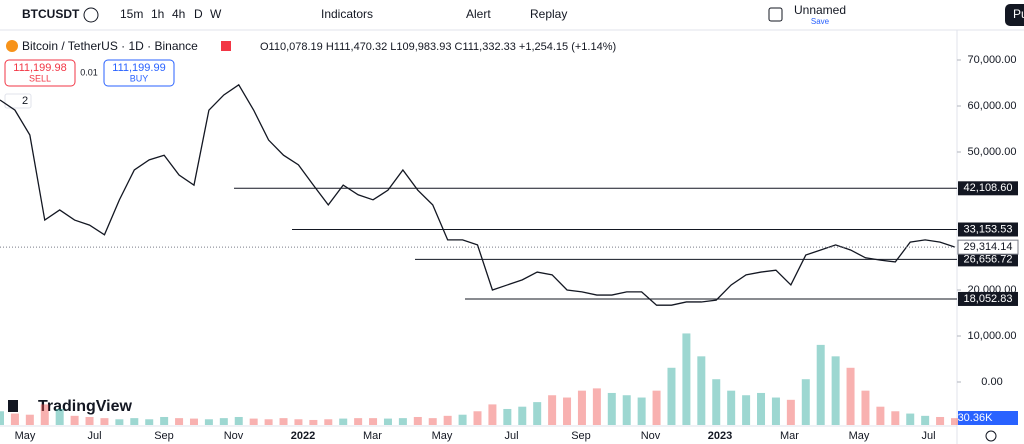 The image size is (1024, 444). What do you see at coordinates (720, 436) in the screenshot?
I see `x-tick-label: 2023` at bounding box center [720, 436].